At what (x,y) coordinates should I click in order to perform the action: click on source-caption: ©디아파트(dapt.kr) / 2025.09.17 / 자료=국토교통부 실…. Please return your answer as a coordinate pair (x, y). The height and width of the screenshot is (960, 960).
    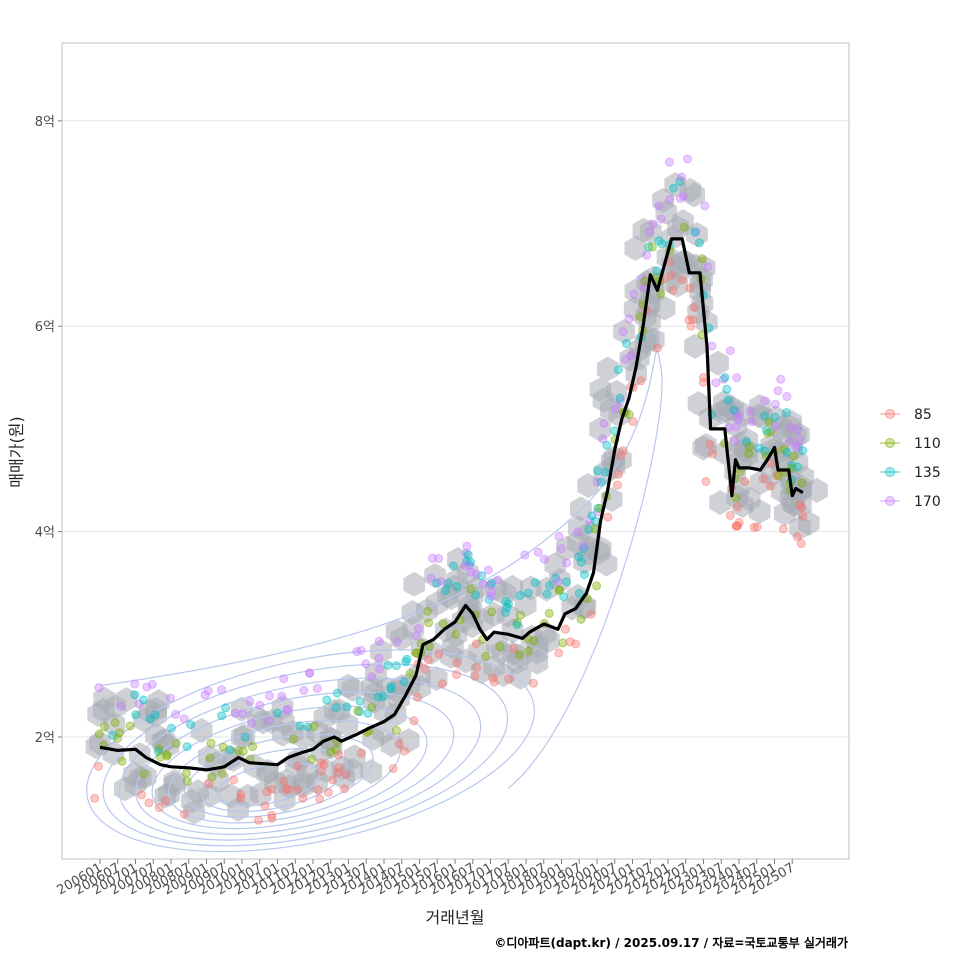
    Looking at the image, I should click on (671, 942).